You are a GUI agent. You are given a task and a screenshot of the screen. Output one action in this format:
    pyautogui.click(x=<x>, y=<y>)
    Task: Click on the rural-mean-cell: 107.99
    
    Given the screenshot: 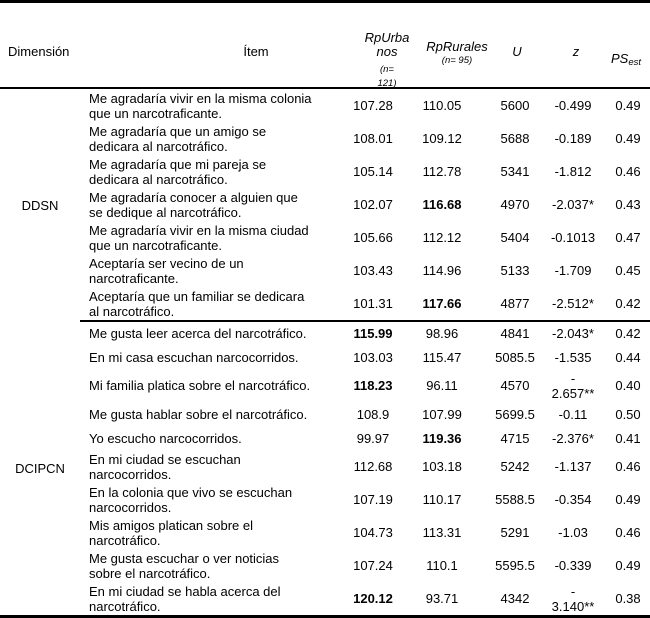 What is the action you would take?
    pyautogui.click(x=442, y=414)
    